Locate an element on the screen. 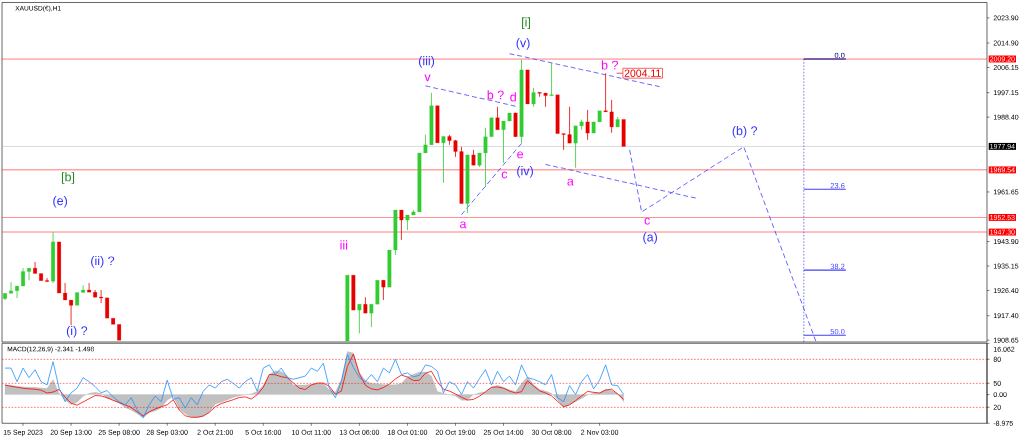  annotation: d is located at coordinates (513, 97).